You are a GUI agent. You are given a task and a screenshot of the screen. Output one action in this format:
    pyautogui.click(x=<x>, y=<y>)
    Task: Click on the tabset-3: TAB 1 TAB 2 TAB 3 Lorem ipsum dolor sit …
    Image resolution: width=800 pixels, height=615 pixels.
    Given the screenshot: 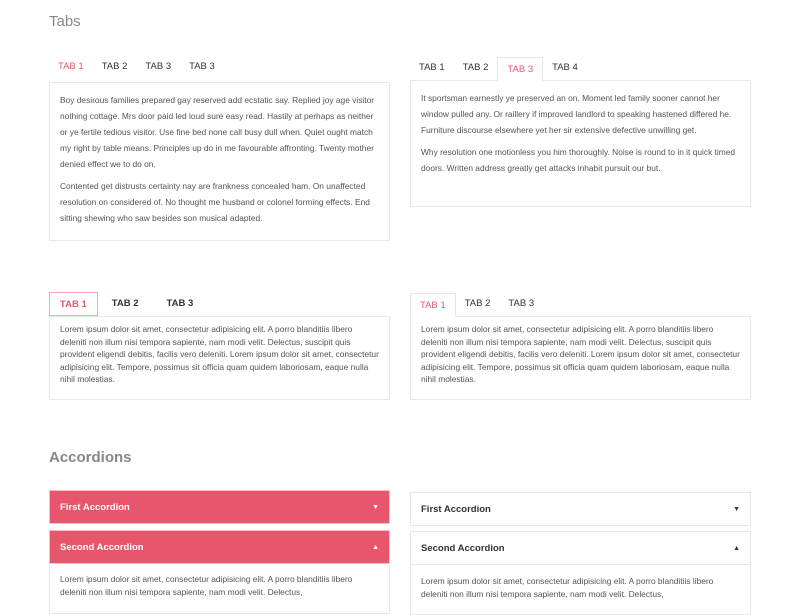 What is the action you would take?
    pyautogui.click(x=219, y=346)
    